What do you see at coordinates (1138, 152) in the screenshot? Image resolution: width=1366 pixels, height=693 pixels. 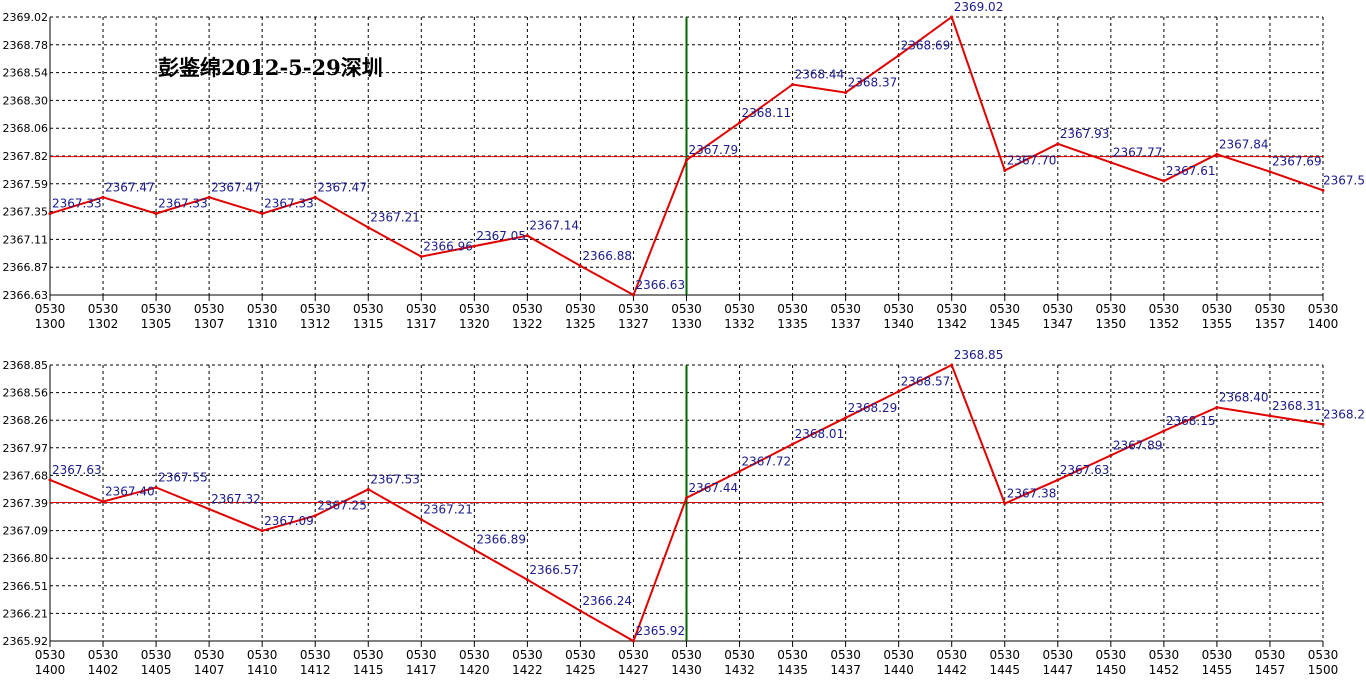 I see `data-label: 2367.77` at bounding box center [1138, 152].